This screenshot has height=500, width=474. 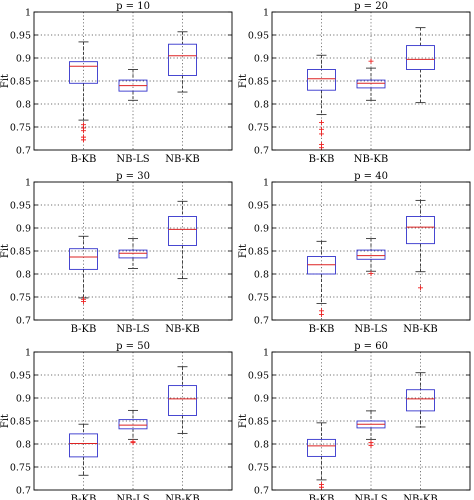 What do you see at coordinates (371, 6) in the screenshot?
I see `panel-title: p = 20` at bounding box center [371, 6].